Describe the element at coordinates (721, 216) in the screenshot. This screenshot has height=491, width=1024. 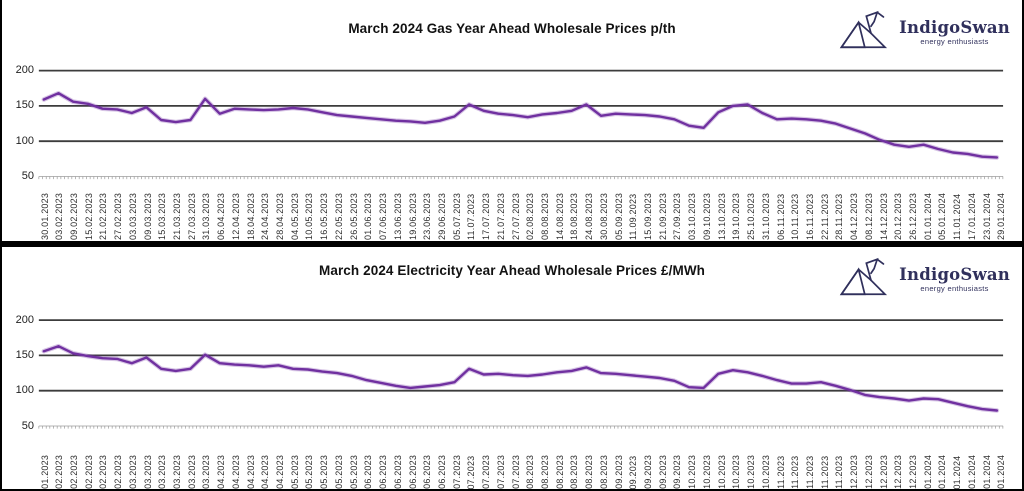
I see `x-axis-tick-label: 13.10.2023` at that location.